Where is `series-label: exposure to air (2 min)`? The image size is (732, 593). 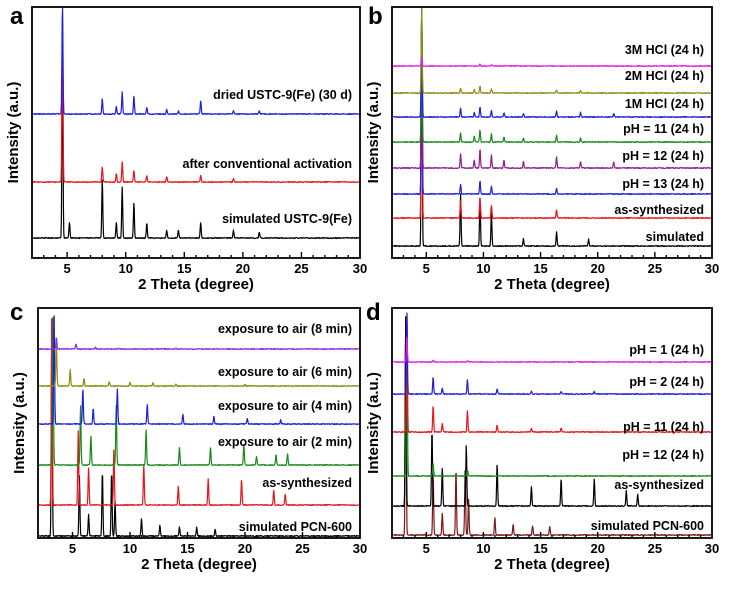
series-label: exposure to air (2 min) is located at coordinates (285, 442).